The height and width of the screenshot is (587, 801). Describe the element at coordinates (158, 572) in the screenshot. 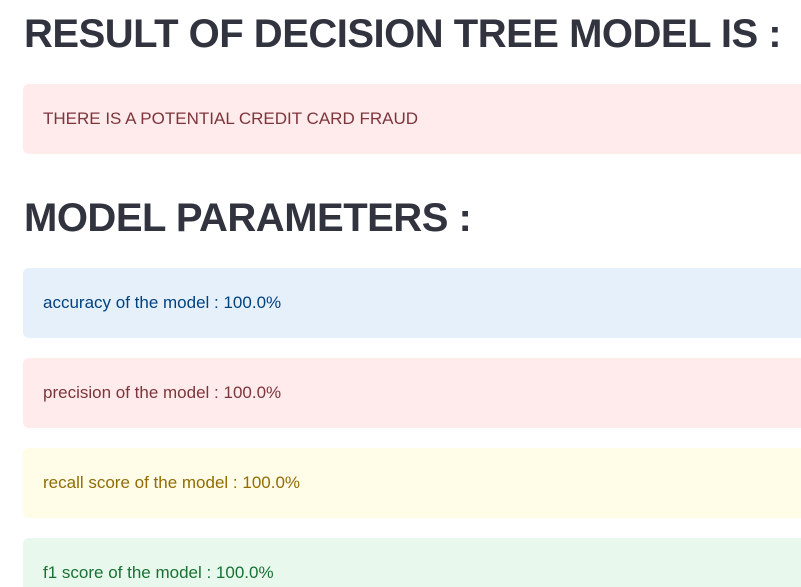

I see `f1-score-text: f1 score of the model : 100.0%` at that location.